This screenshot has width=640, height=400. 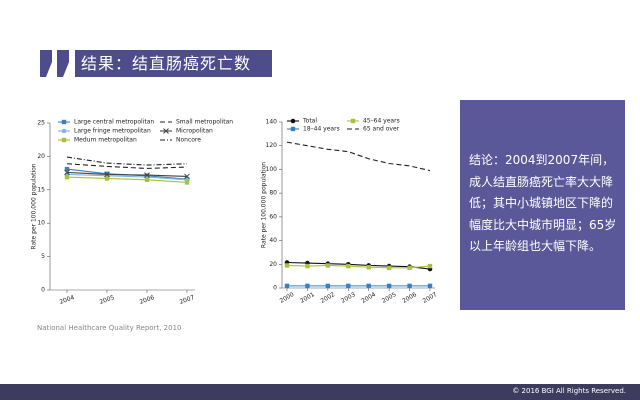 What do you see at coordinates (381, 121) in the screenshot?
I see `legend-label: 45–64 years` at bounding box center [381, 121].